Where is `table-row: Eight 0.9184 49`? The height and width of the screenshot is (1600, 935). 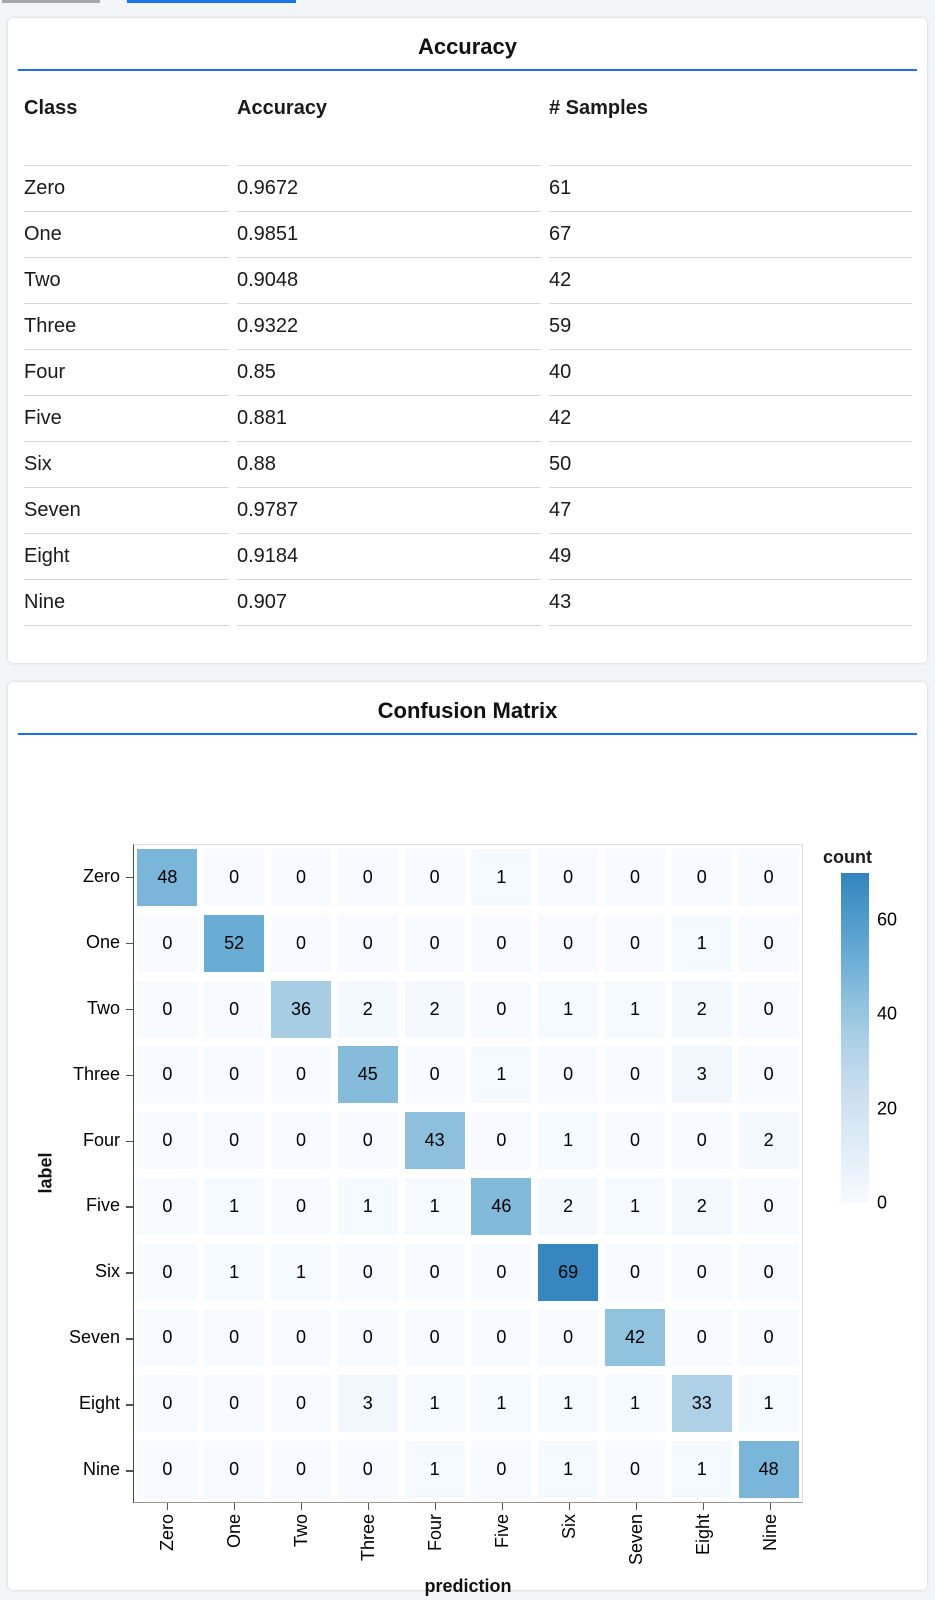 table-row: Eight 0.9184 49 is located at coordinates (468, 556).